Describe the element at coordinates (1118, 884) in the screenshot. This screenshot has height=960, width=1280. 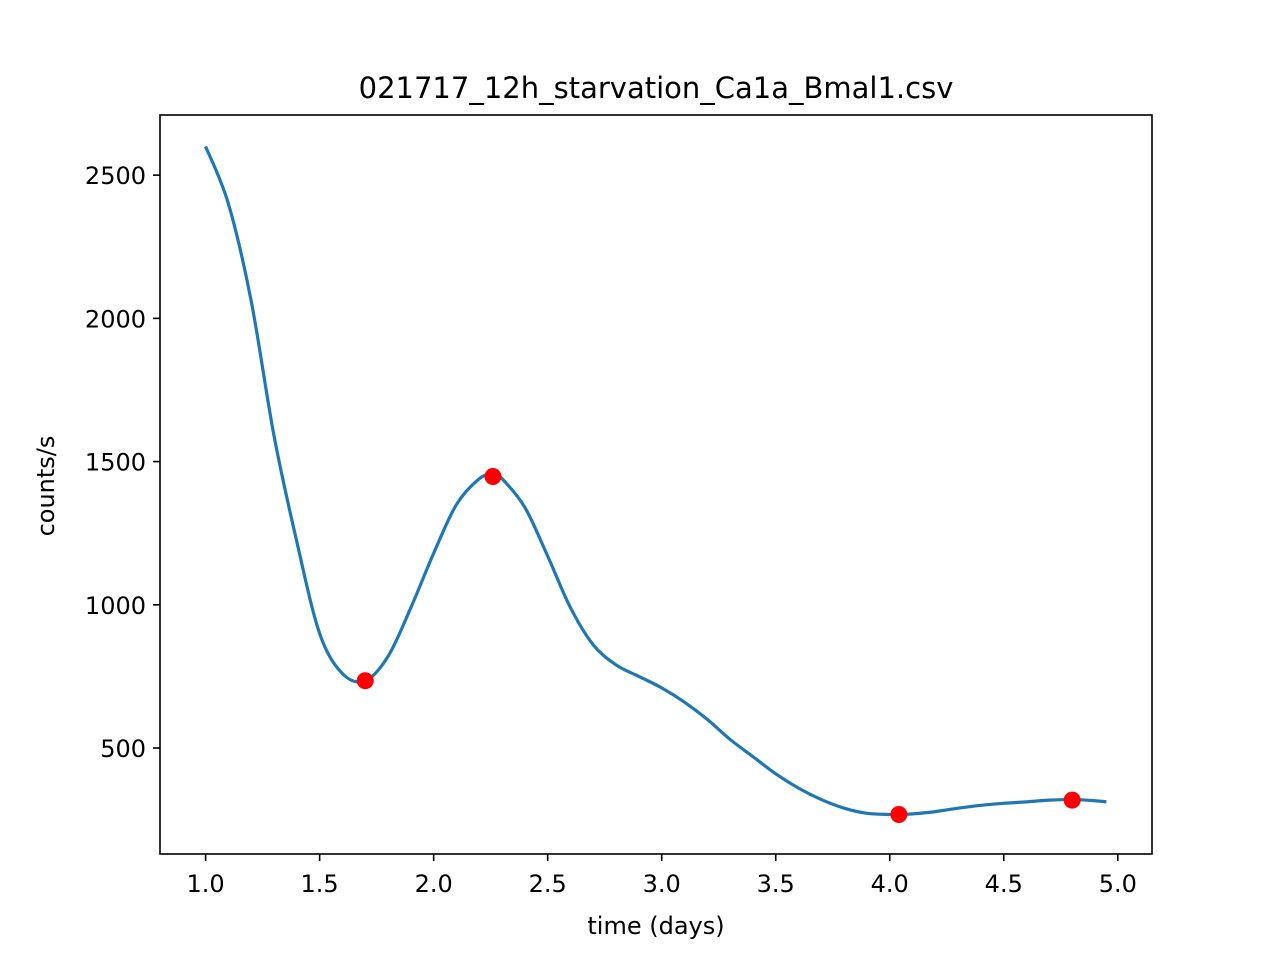
I see `x-tick-label: 5.0` at that location.